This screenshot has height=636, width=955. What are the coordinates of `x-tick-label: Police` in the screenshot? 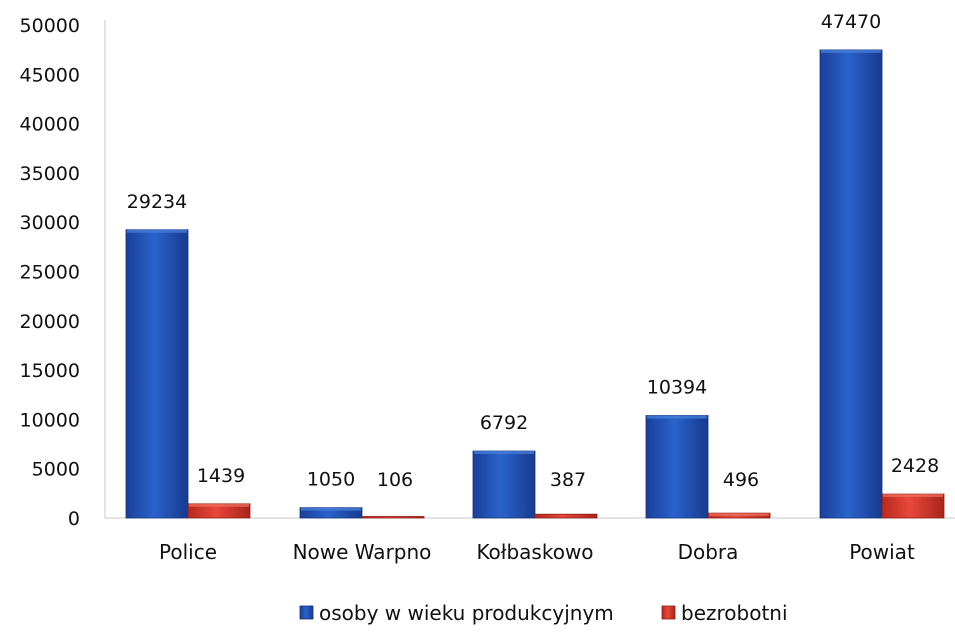 It's located at (188, 552).